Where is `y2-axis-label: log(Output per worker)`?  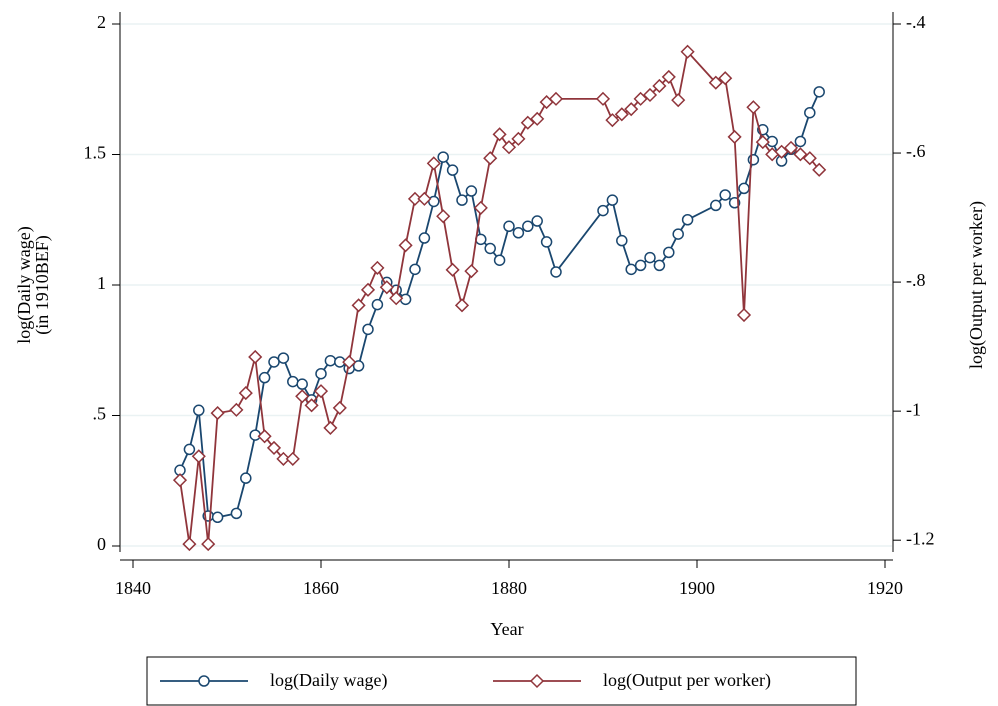 y2-axis-label: log(Output per worker) is located at coordinates (976, 285).